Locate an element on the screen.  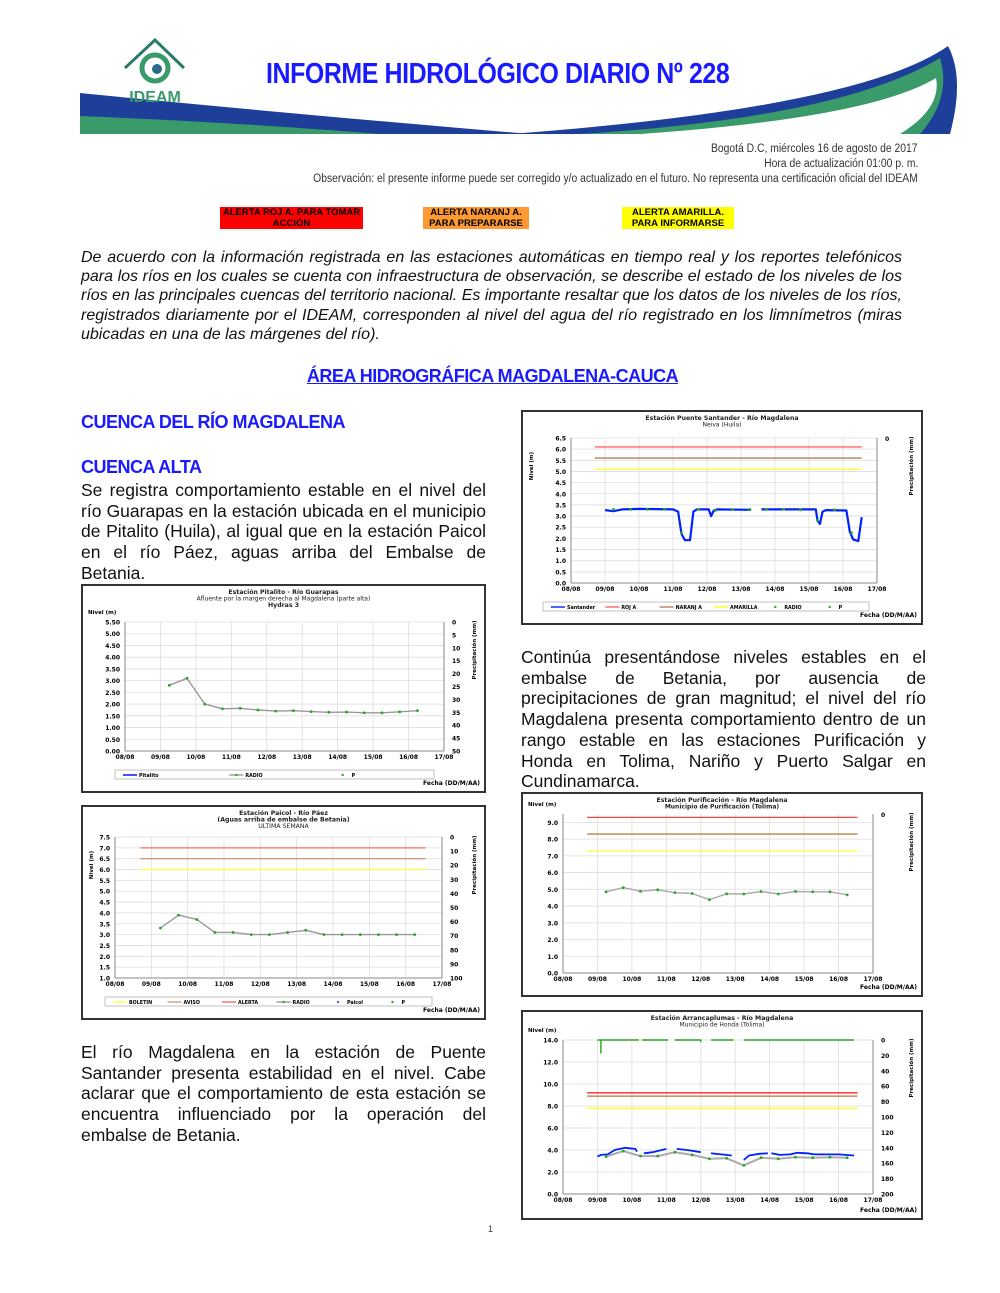
y2-tick-label: 10 is located at coordinates (456, 648).